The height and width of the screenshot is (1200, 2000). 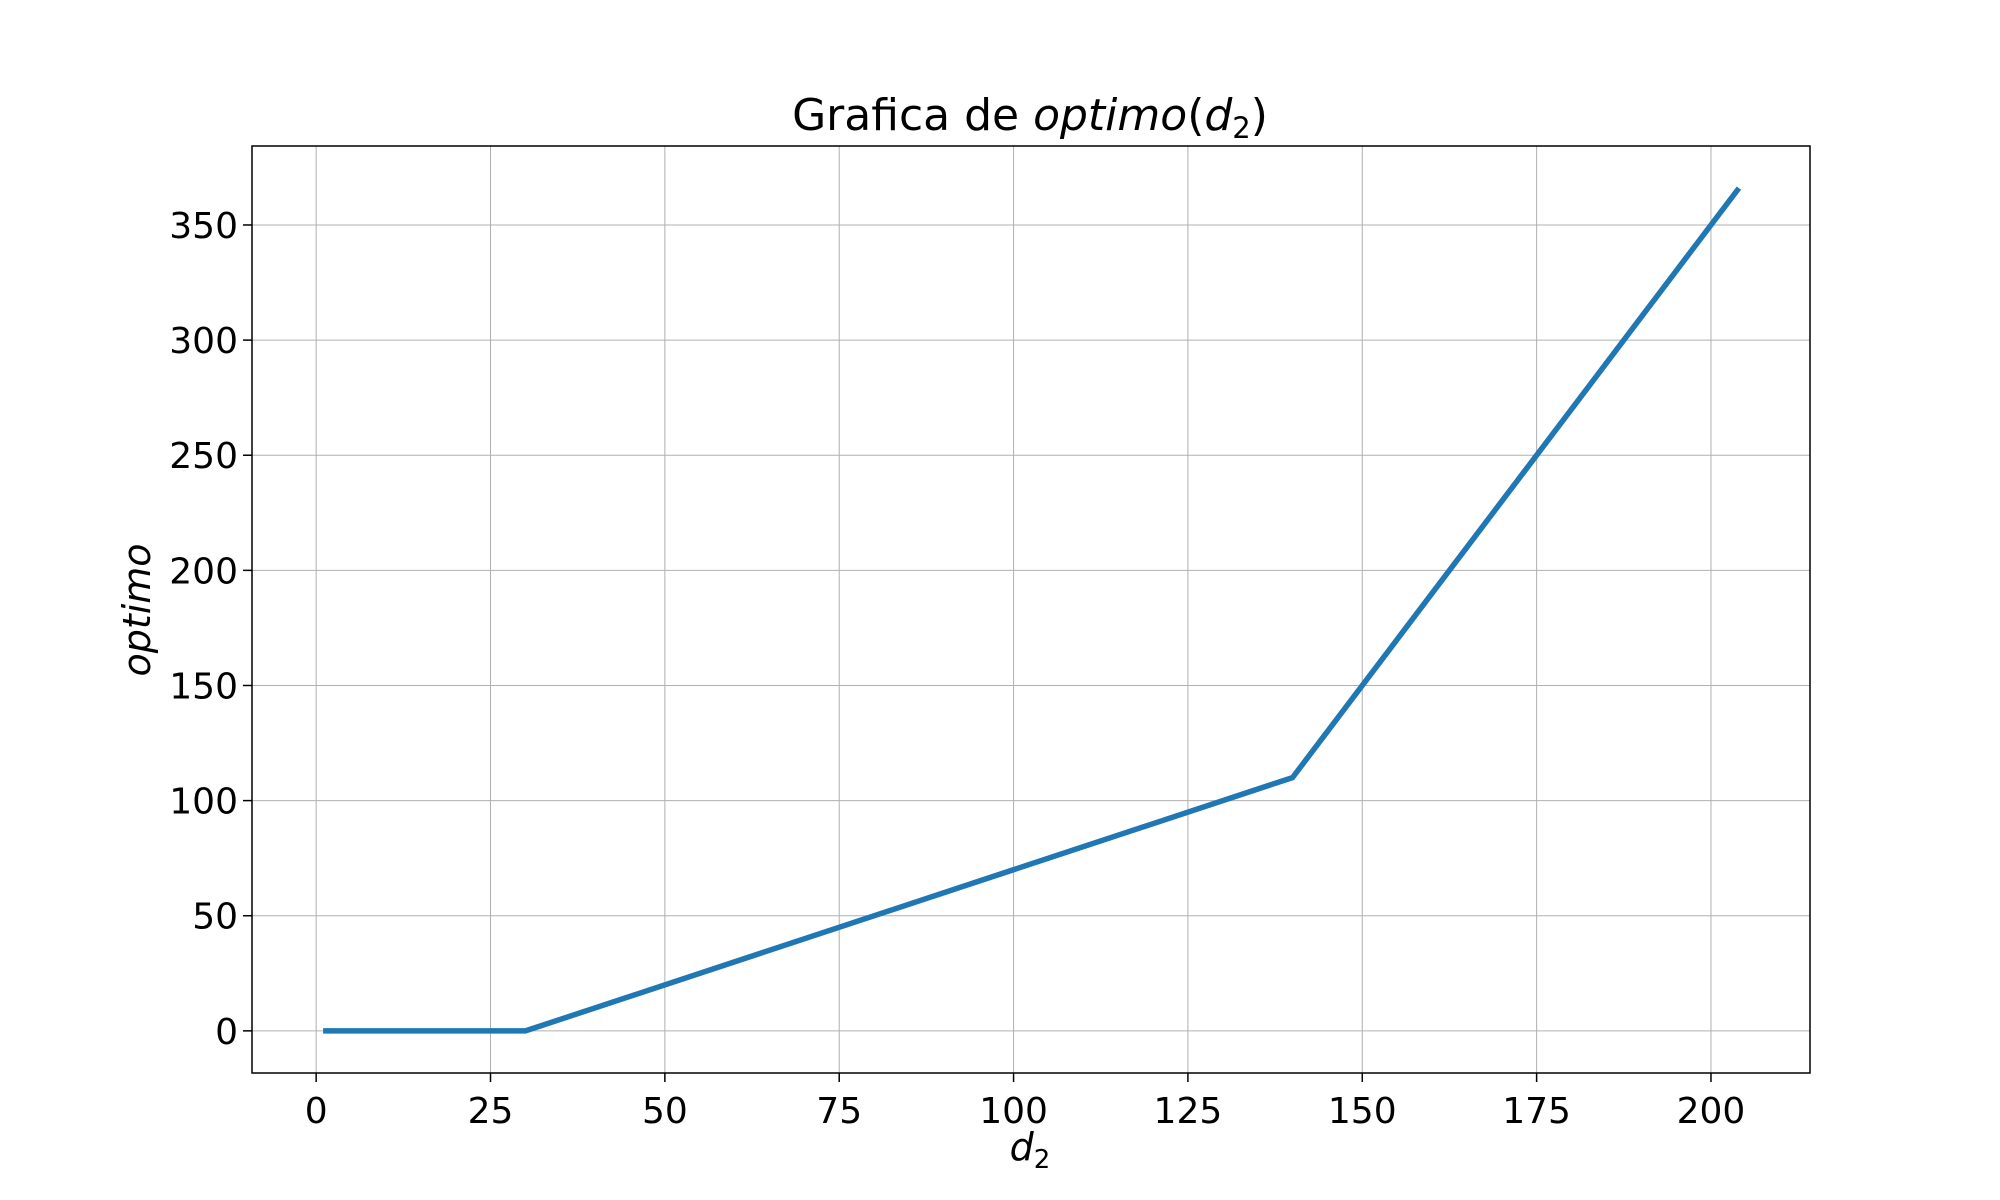 I want to click on x-axis-label: d2, so click(x=1030, y=1150).